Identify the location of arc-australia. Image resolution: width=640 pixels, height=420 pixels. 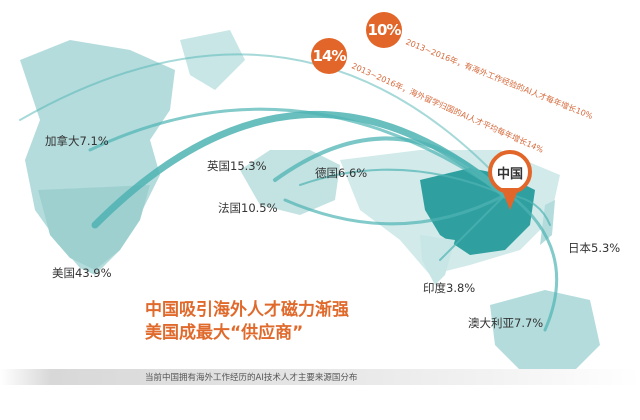
(533, 262).